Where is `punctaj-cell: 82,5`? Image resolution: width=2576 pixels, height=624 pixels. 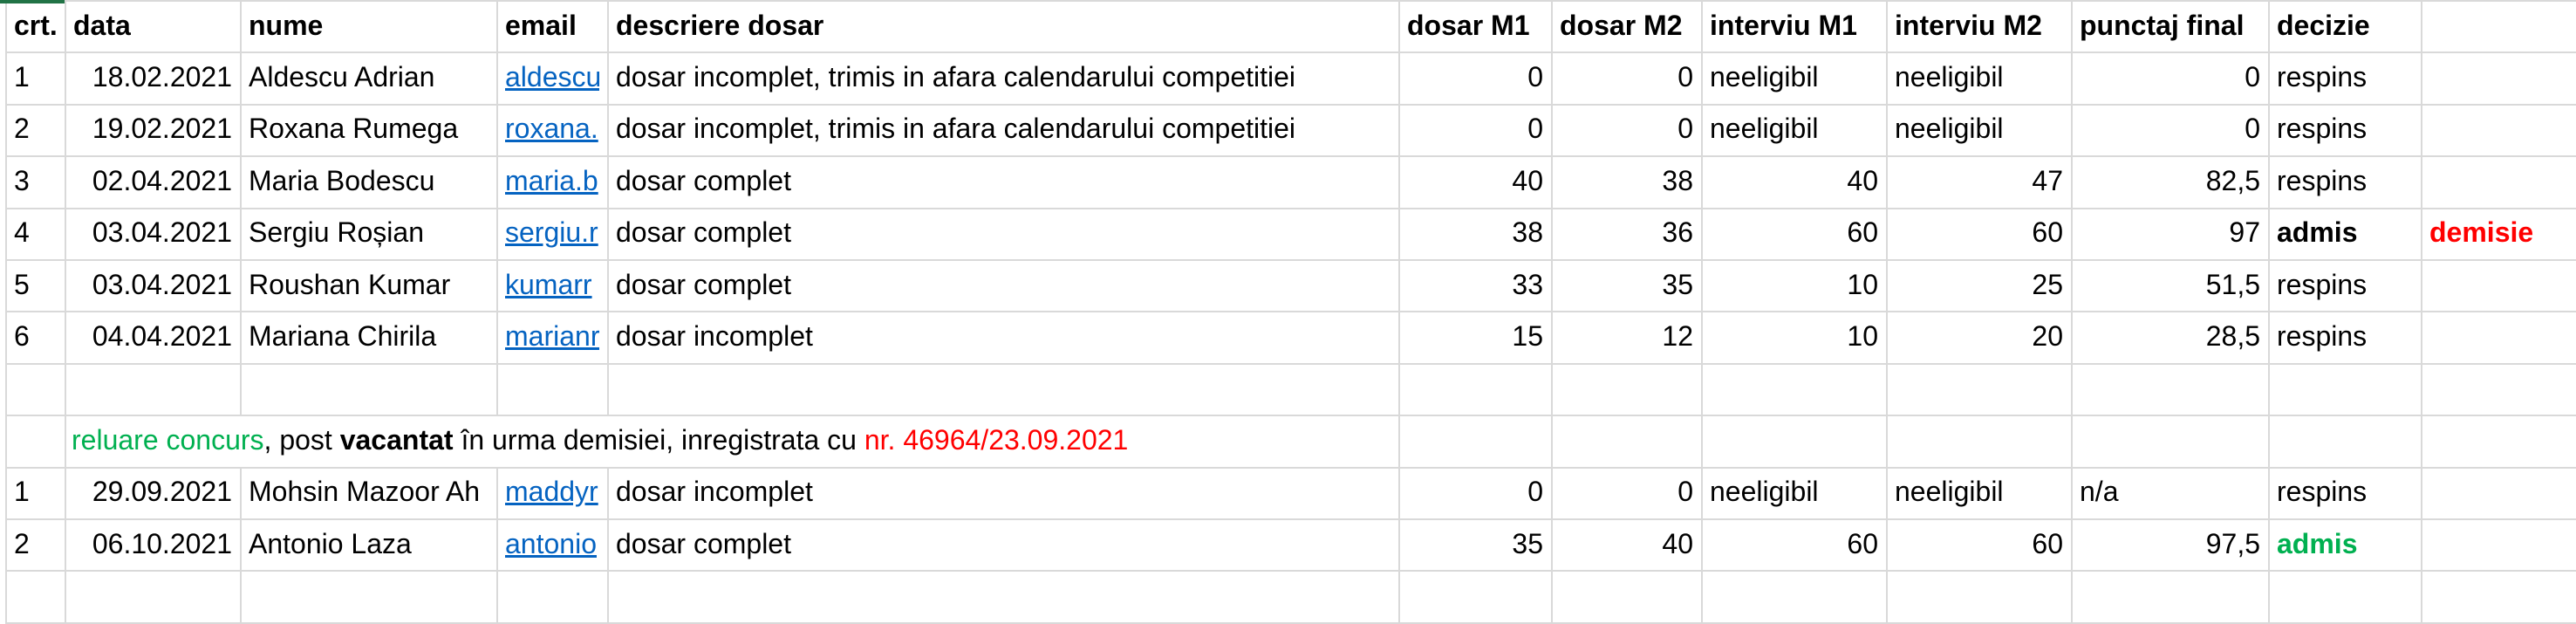
punctaj-cell: 82,5 is located at coordinates (2170, 182).